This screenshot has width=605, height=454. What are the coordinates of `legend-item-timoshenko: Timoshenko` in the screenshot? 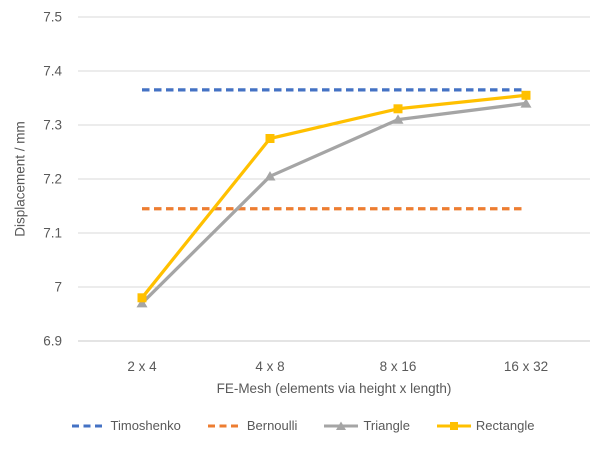 It's located at (126, 425).